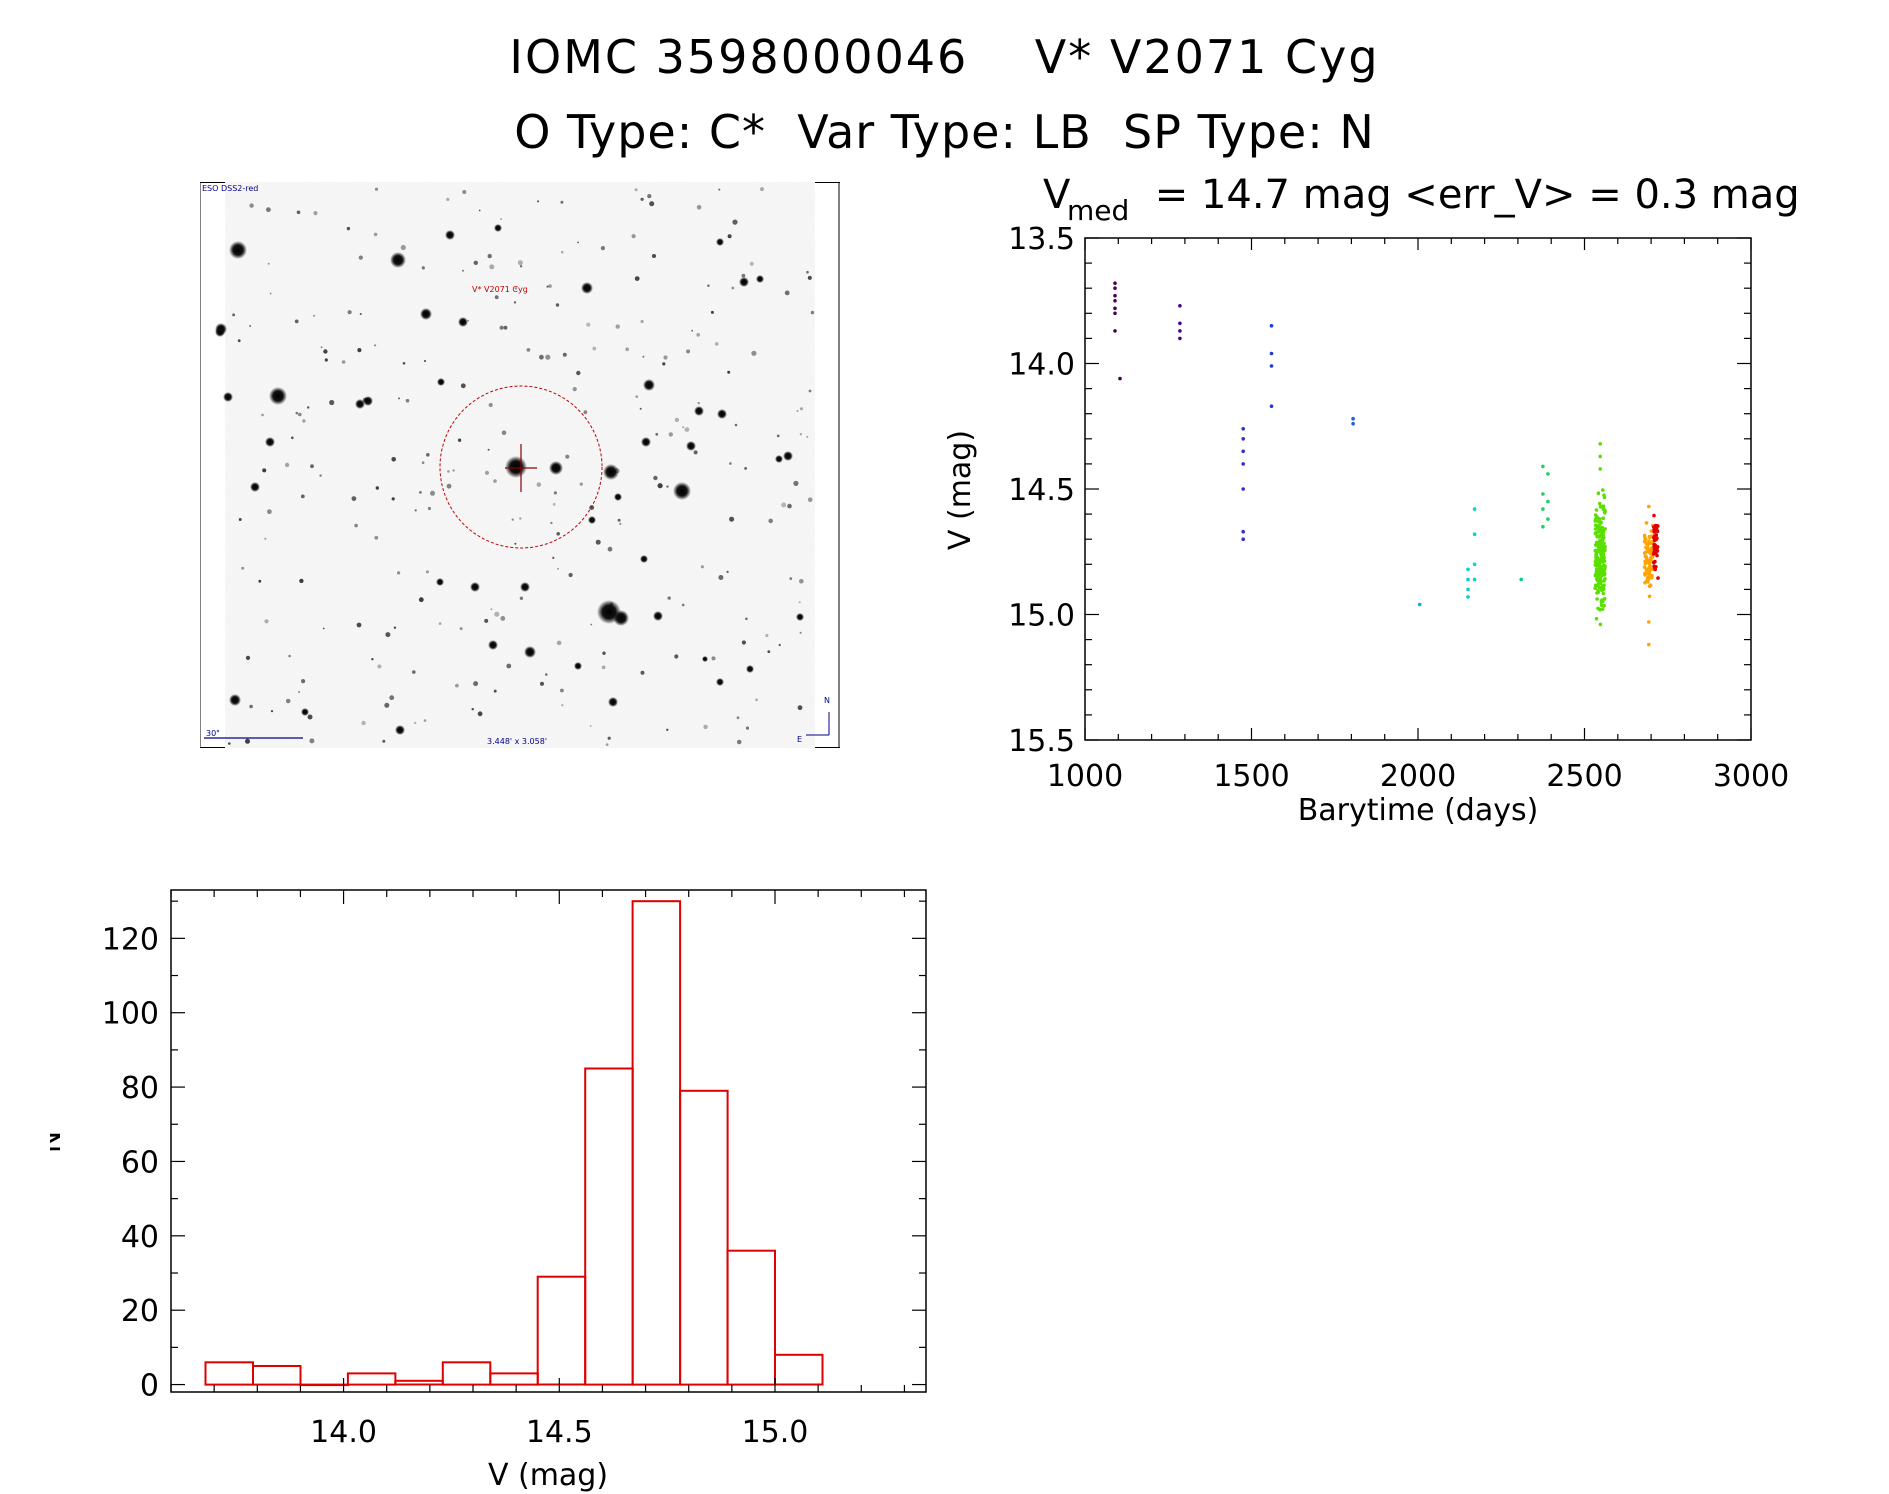 Image resolution: width=1889 pixels, height=1494 pixels. What do you see at coordinates (59, 1142) in the screenshot?
I see `hist-ylabel: N` at bounding box center [59, 1142].